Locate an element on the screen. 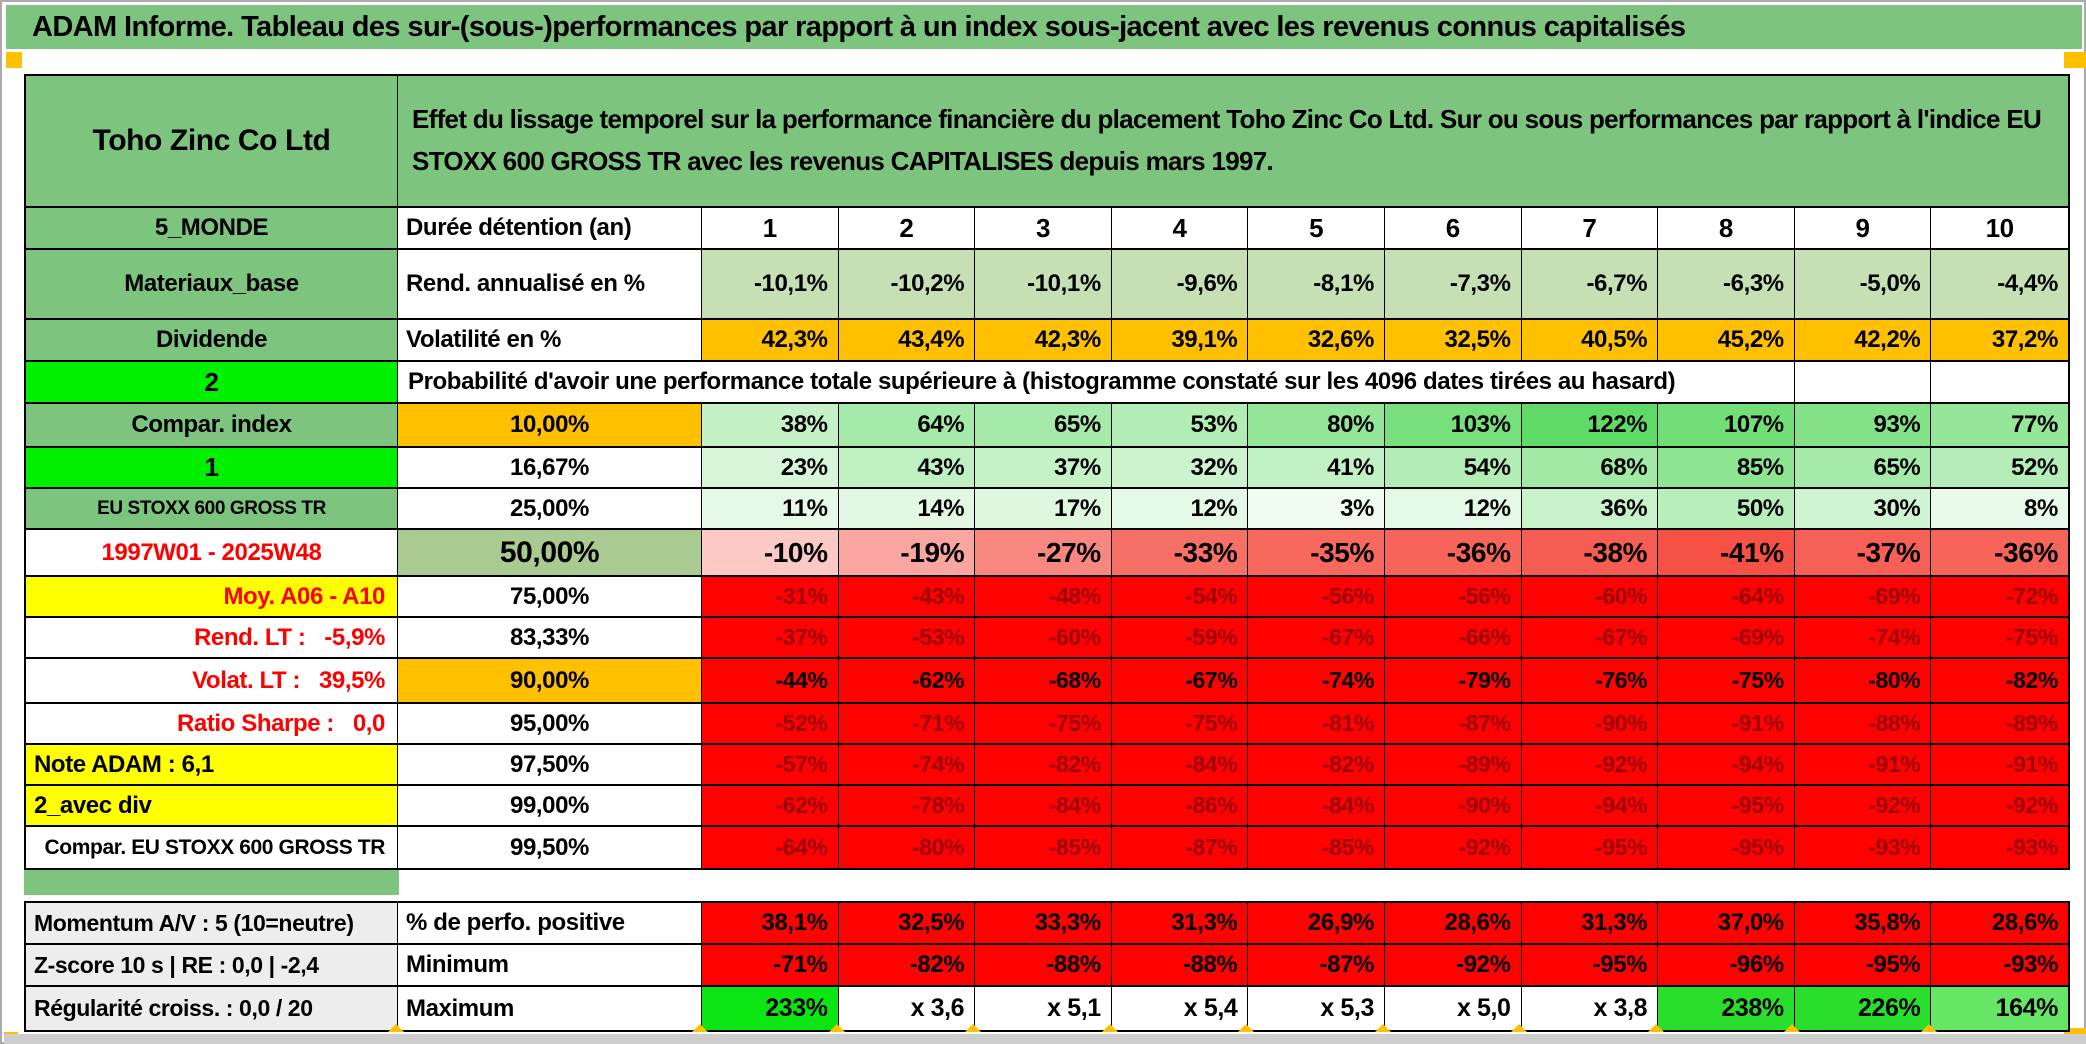  row-label-p90: Volat. LT : 39,5% is located at coordinates (212, 681).